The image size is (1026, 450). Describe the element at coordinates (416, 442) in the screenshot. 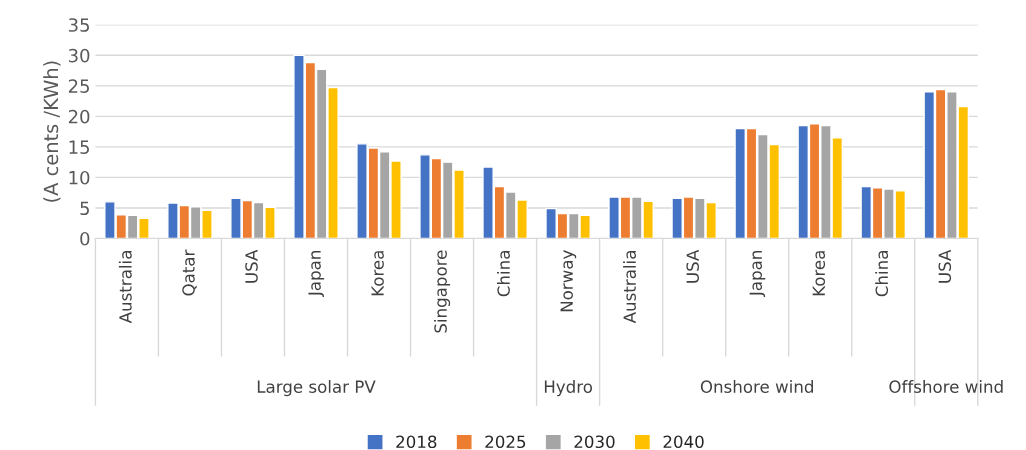

I see `legend-label: 2018` at that location.